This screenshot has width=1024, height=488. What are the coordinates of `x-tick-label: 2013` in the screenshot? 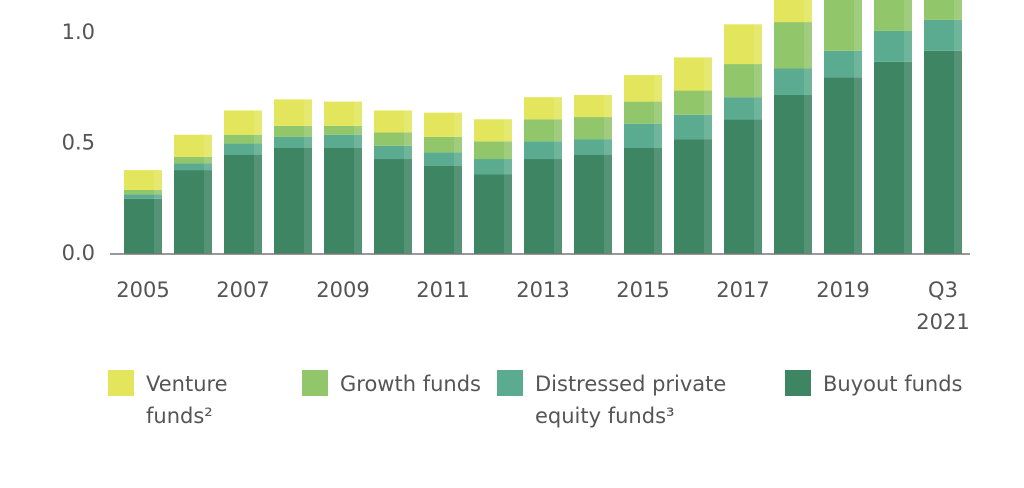 It's located at (542, 290).